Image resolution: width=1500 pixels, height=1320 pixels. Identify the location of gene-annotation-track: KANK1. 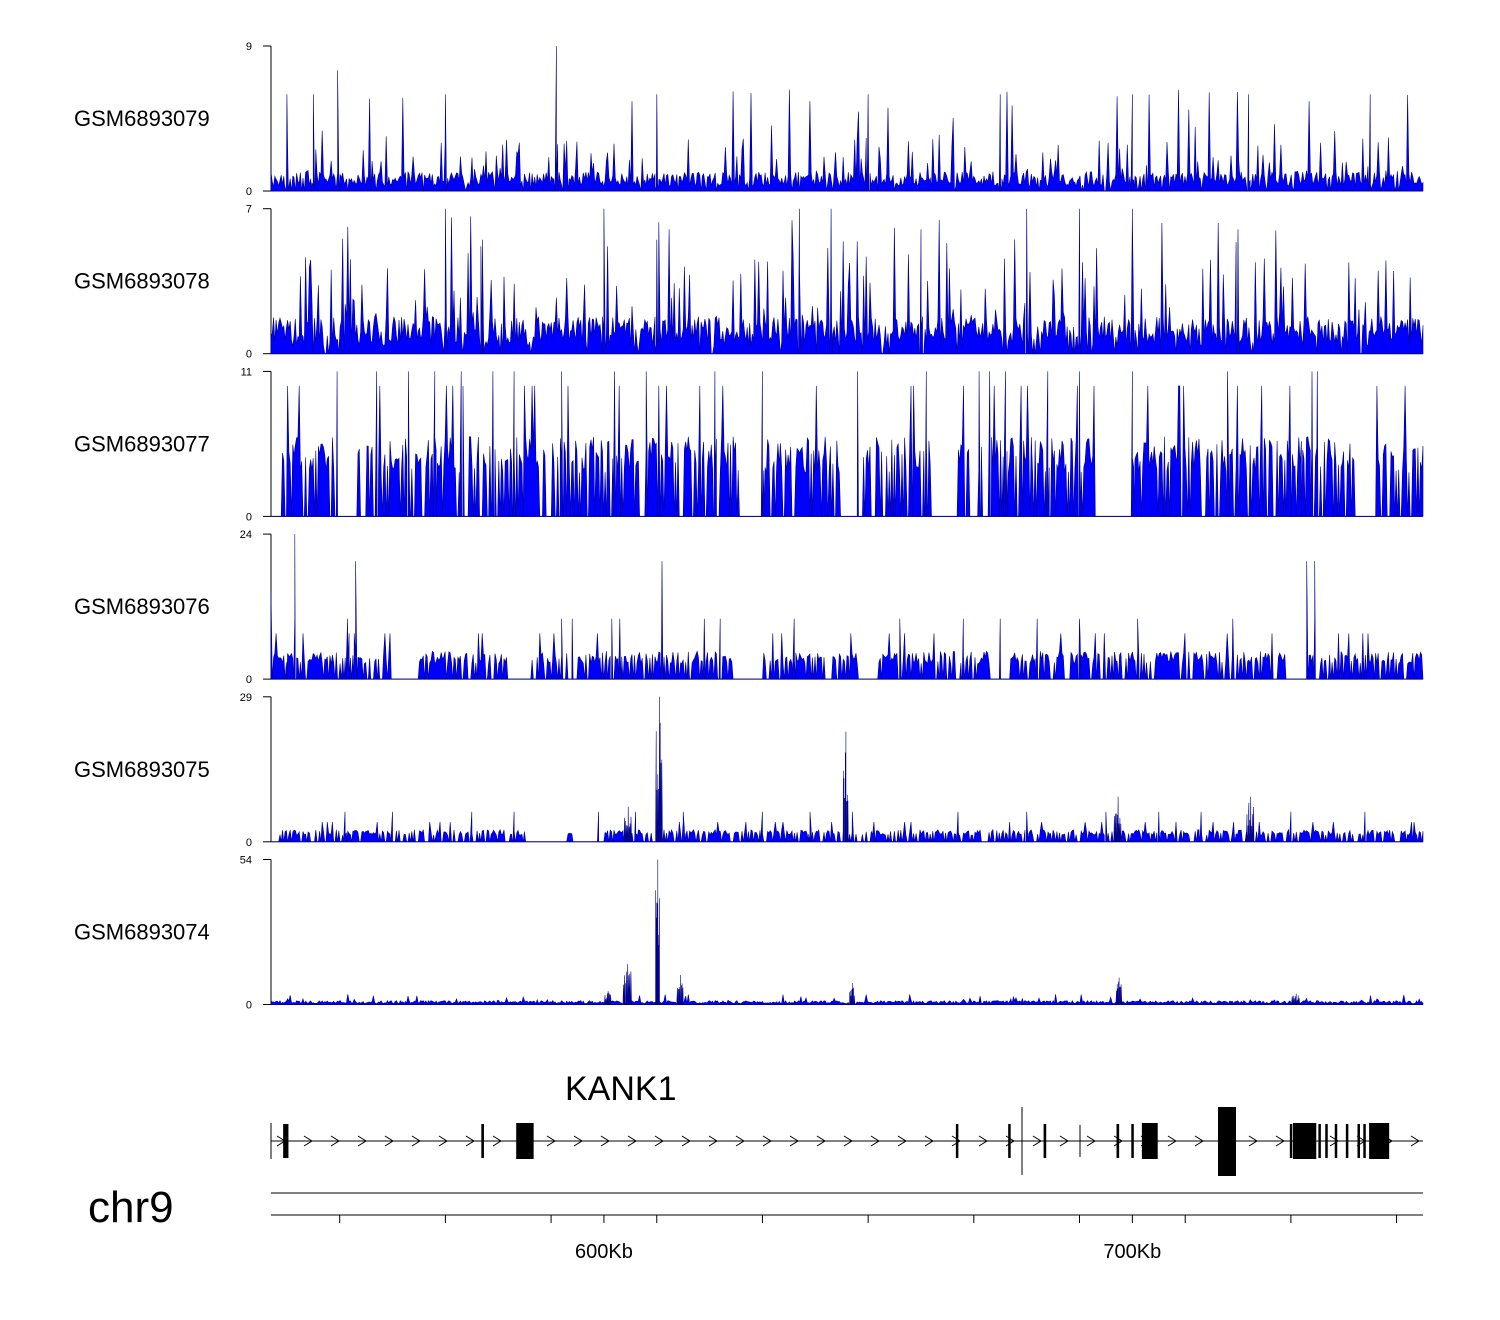
(846, 1123).